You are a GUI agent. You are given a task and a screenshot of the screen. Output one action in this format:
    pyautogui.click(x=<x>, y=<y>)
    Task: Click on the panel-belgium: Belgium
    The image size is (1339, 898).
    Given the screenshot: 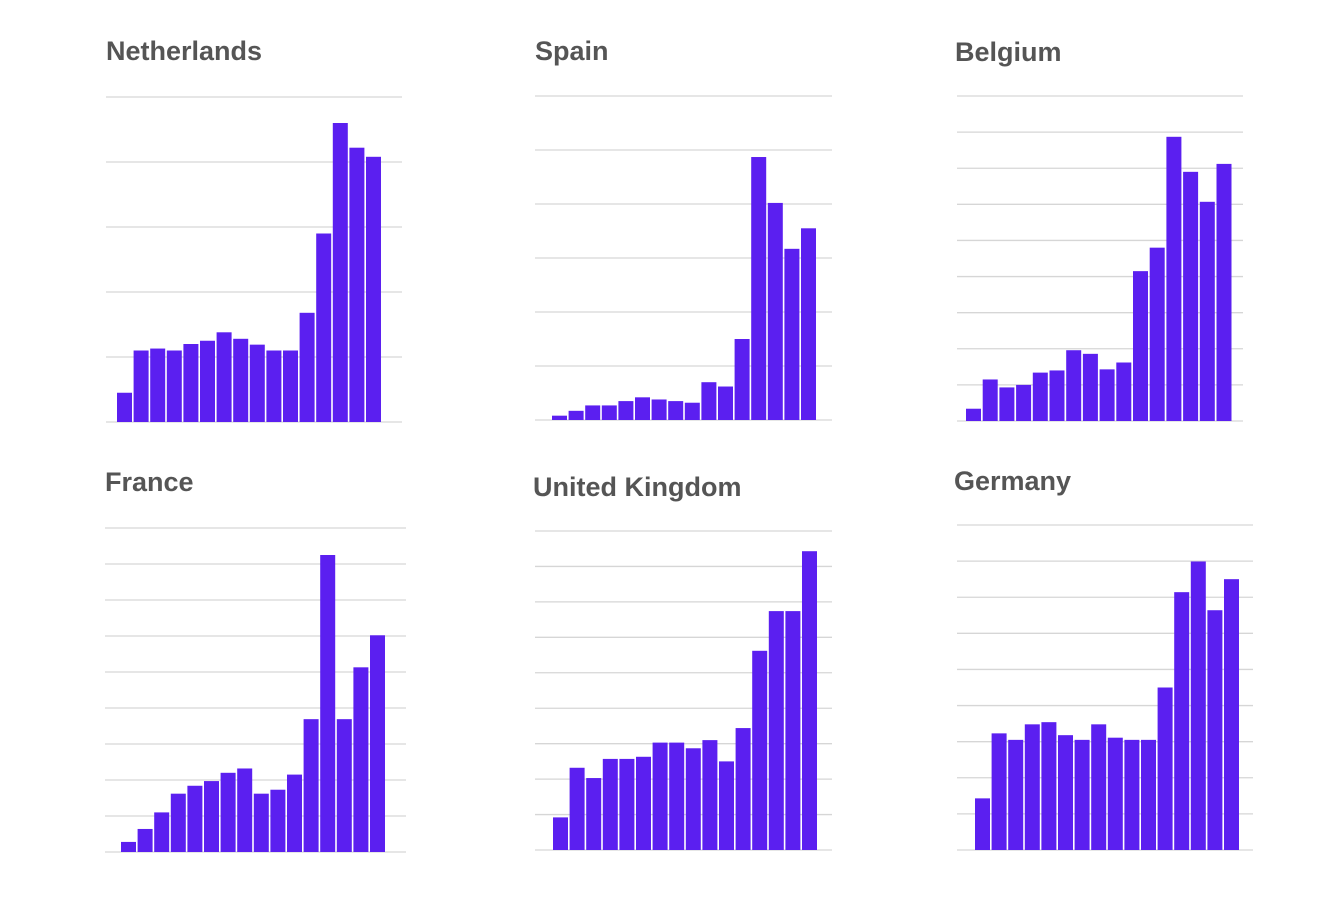 What is the action you would take?
    pyautogui.click(x=1099, y=229)
    